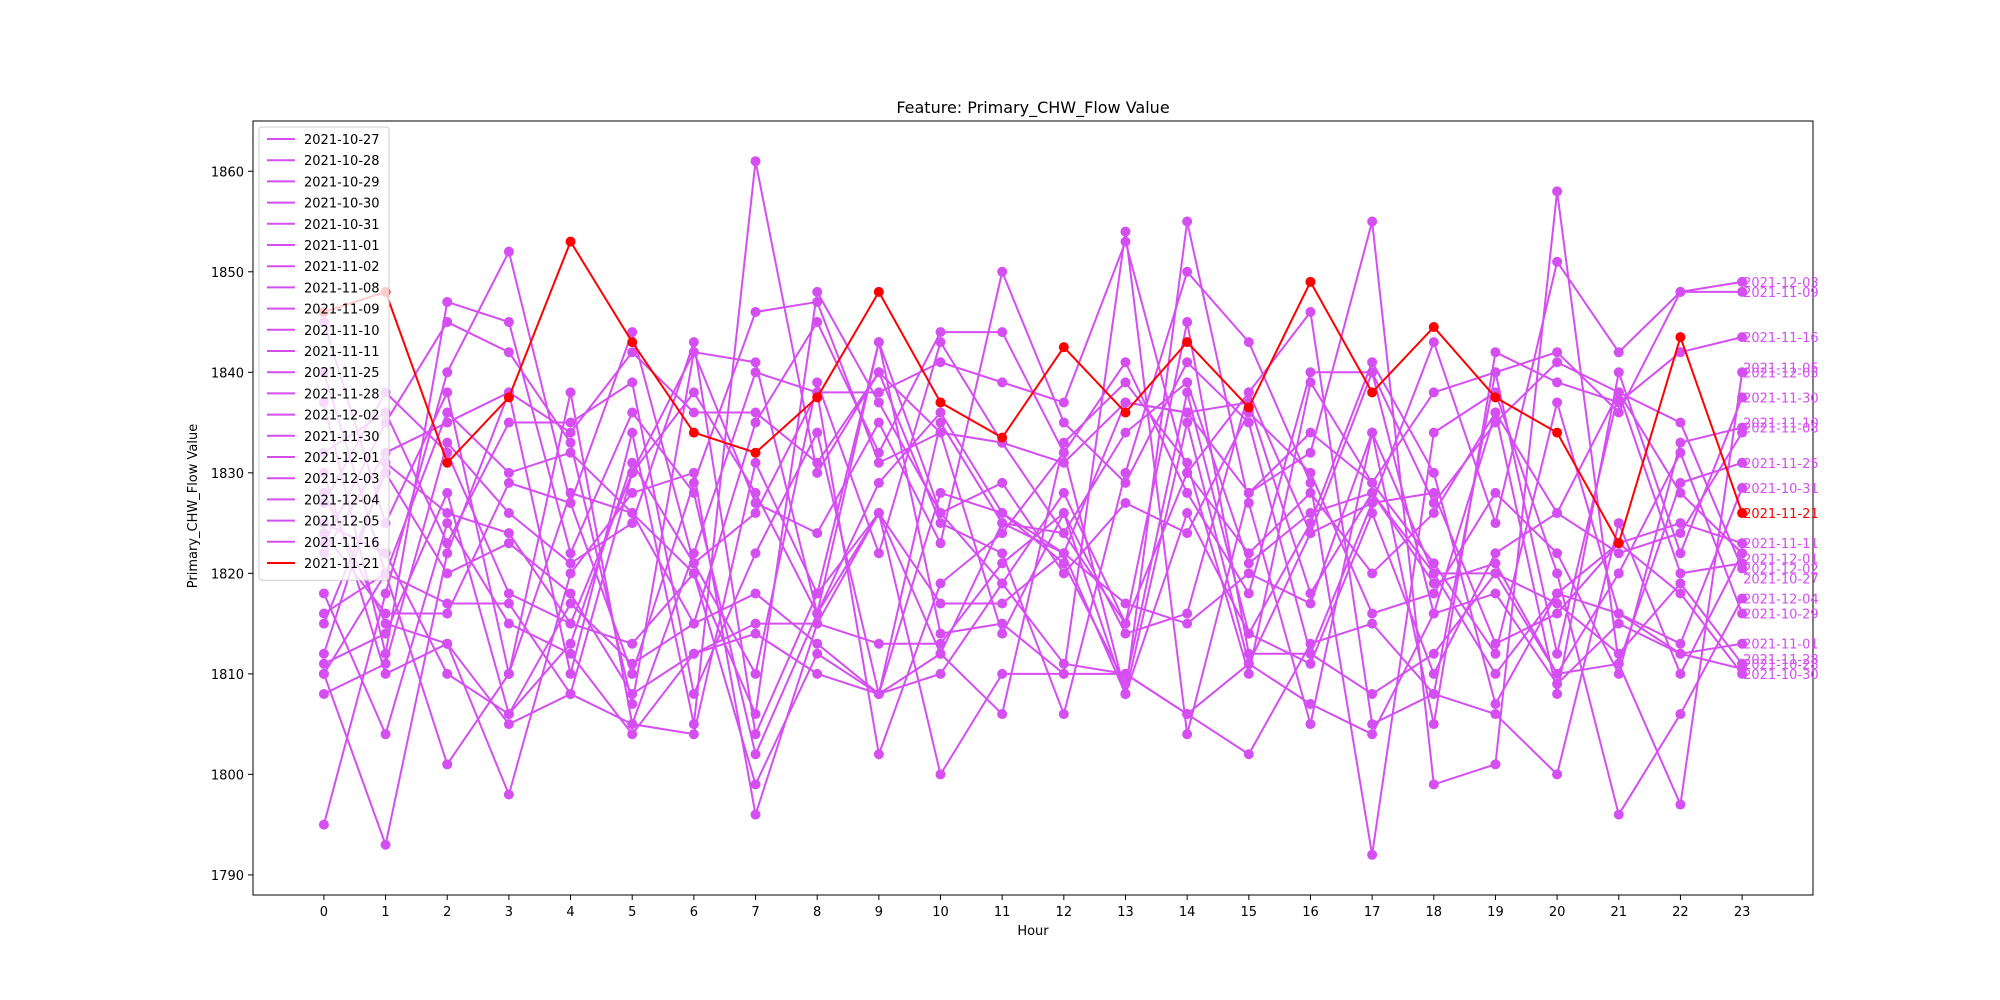  I want to click on x-tick-label: 2, so click(447, 912).